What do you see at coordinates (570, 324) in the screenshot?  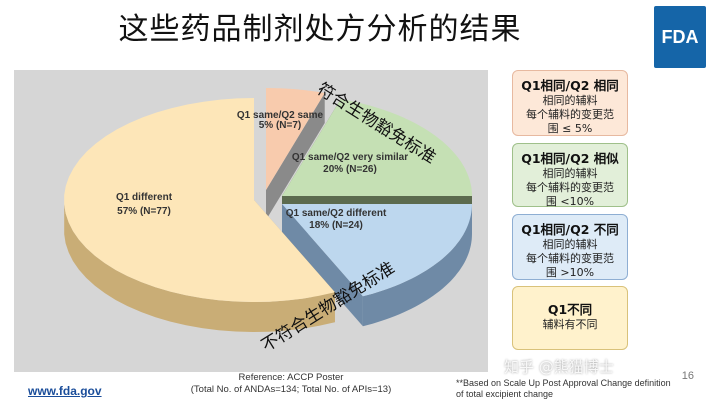 I see `legend-box-text: 辅料有不同` at bounding box center [570, 324].